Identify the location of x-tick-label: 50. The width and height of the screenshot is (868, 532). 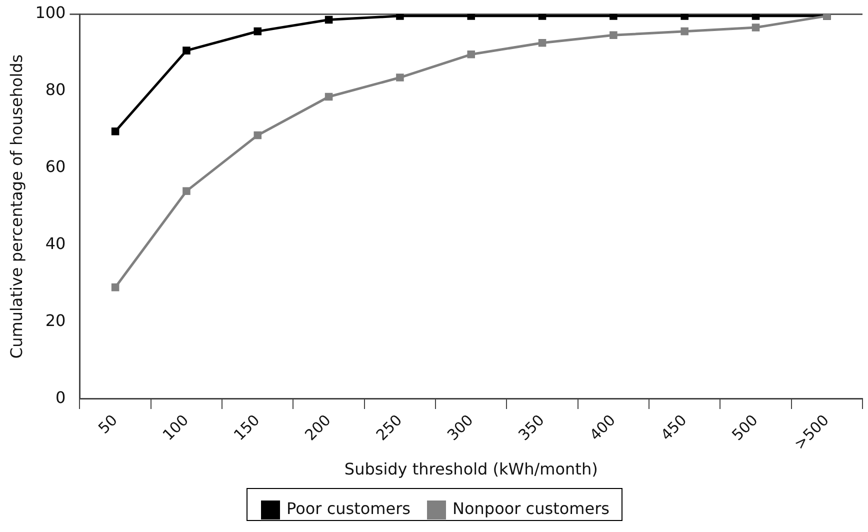
(107, 424).